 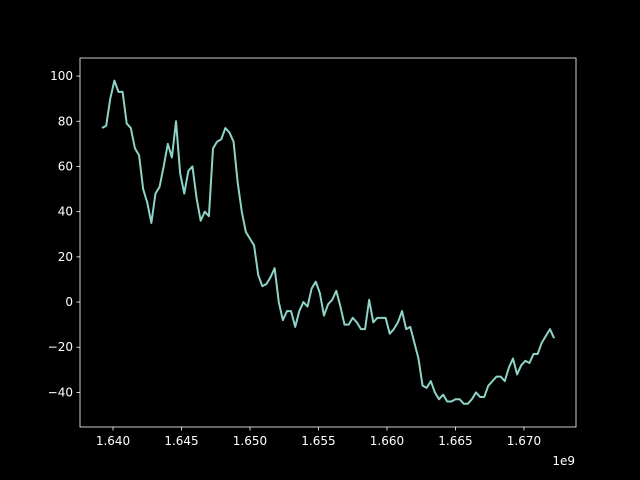 I want to click on x-offset-label: 1e9, so click(x=563, y=461).